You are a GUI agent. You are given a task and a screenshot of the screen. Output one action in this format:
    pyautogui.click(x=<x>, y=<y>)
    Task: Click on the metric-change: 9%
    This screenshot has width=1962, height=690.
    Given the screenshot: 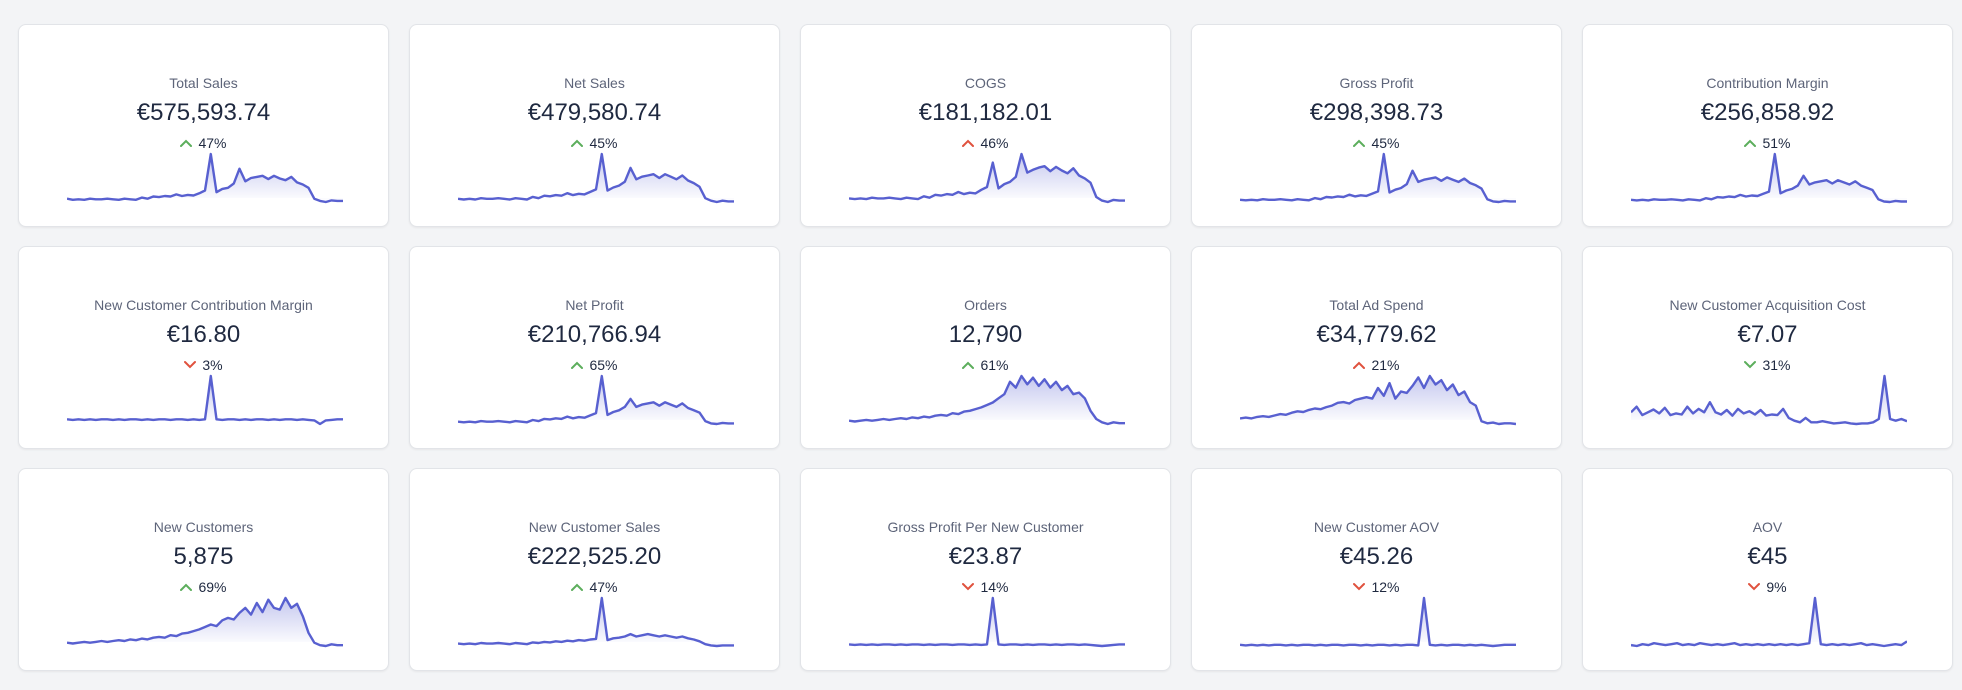 What is the action you would take?
    pyautogui.click(x=1767, y=587)
    